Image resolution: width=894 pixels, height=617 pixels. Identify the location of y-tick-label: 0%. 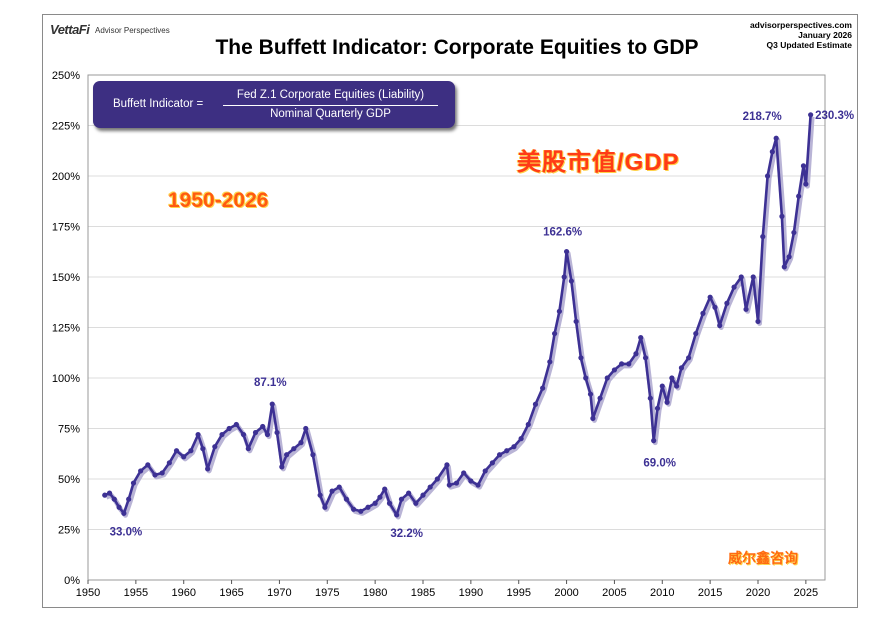
(72, 581).